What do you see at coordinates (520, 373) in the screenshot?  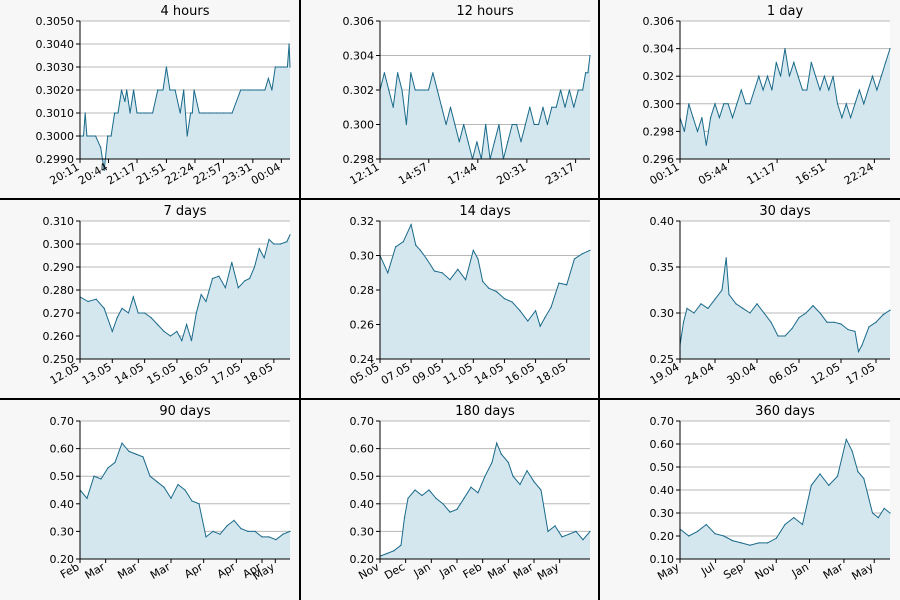 I see `x-tick-label: 16.05` at bounding box center [520, 373].